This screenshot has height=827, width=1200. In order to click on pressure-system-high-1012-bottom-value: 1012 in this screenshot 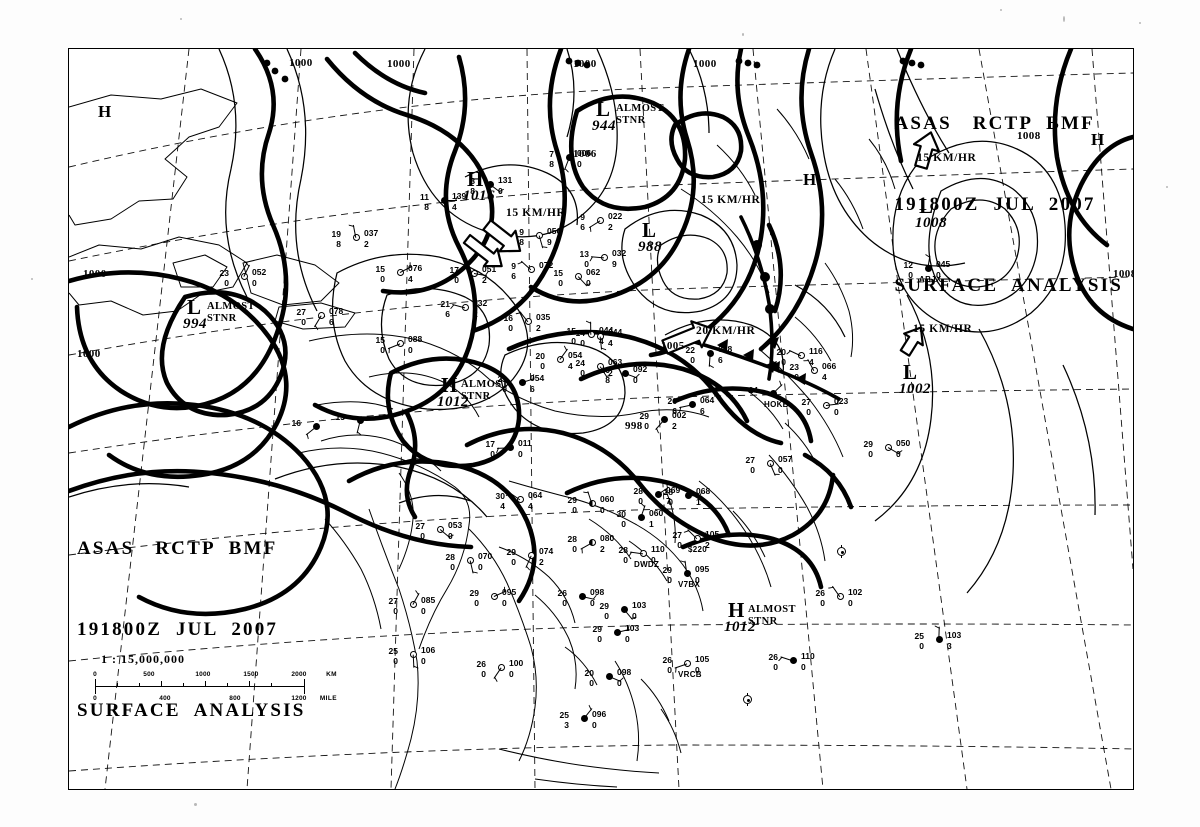, I will do `click(740, 627)`.